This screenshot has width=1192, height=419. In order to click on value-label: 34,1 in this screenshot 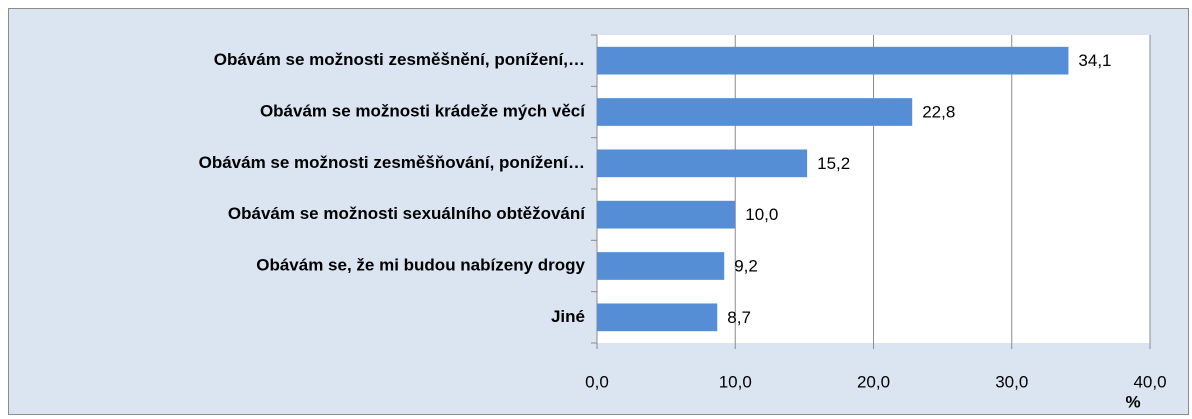, I will do `click(1094, 60)`.